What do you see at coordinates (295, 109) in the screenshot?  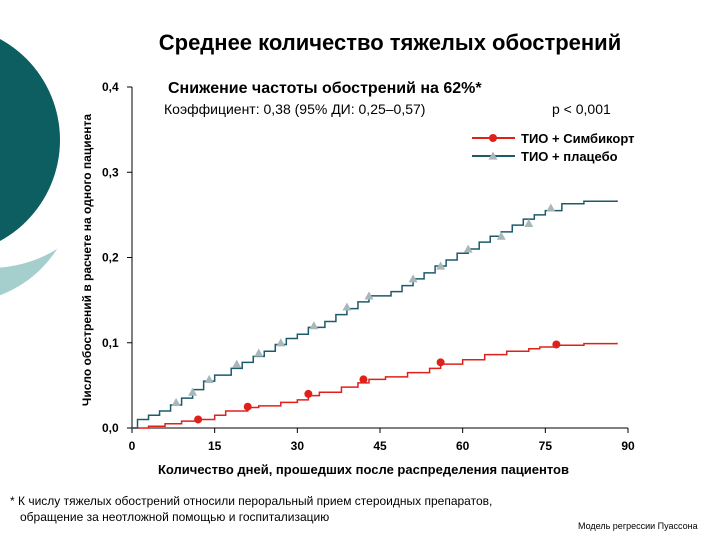 I see `coefficient-text: Коэффициент: 0,38 (95% ДИ: 0,25–0,57)` at bounding box center [295, 109].